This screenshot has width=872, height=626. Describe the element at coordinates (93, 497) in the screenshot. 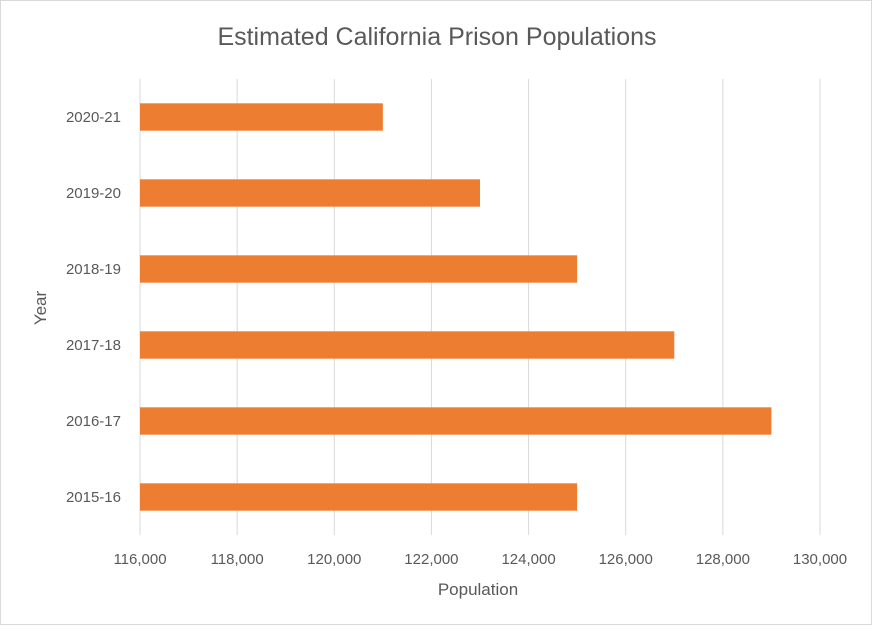

I see `y-tick-label: 2015-16` at that location.